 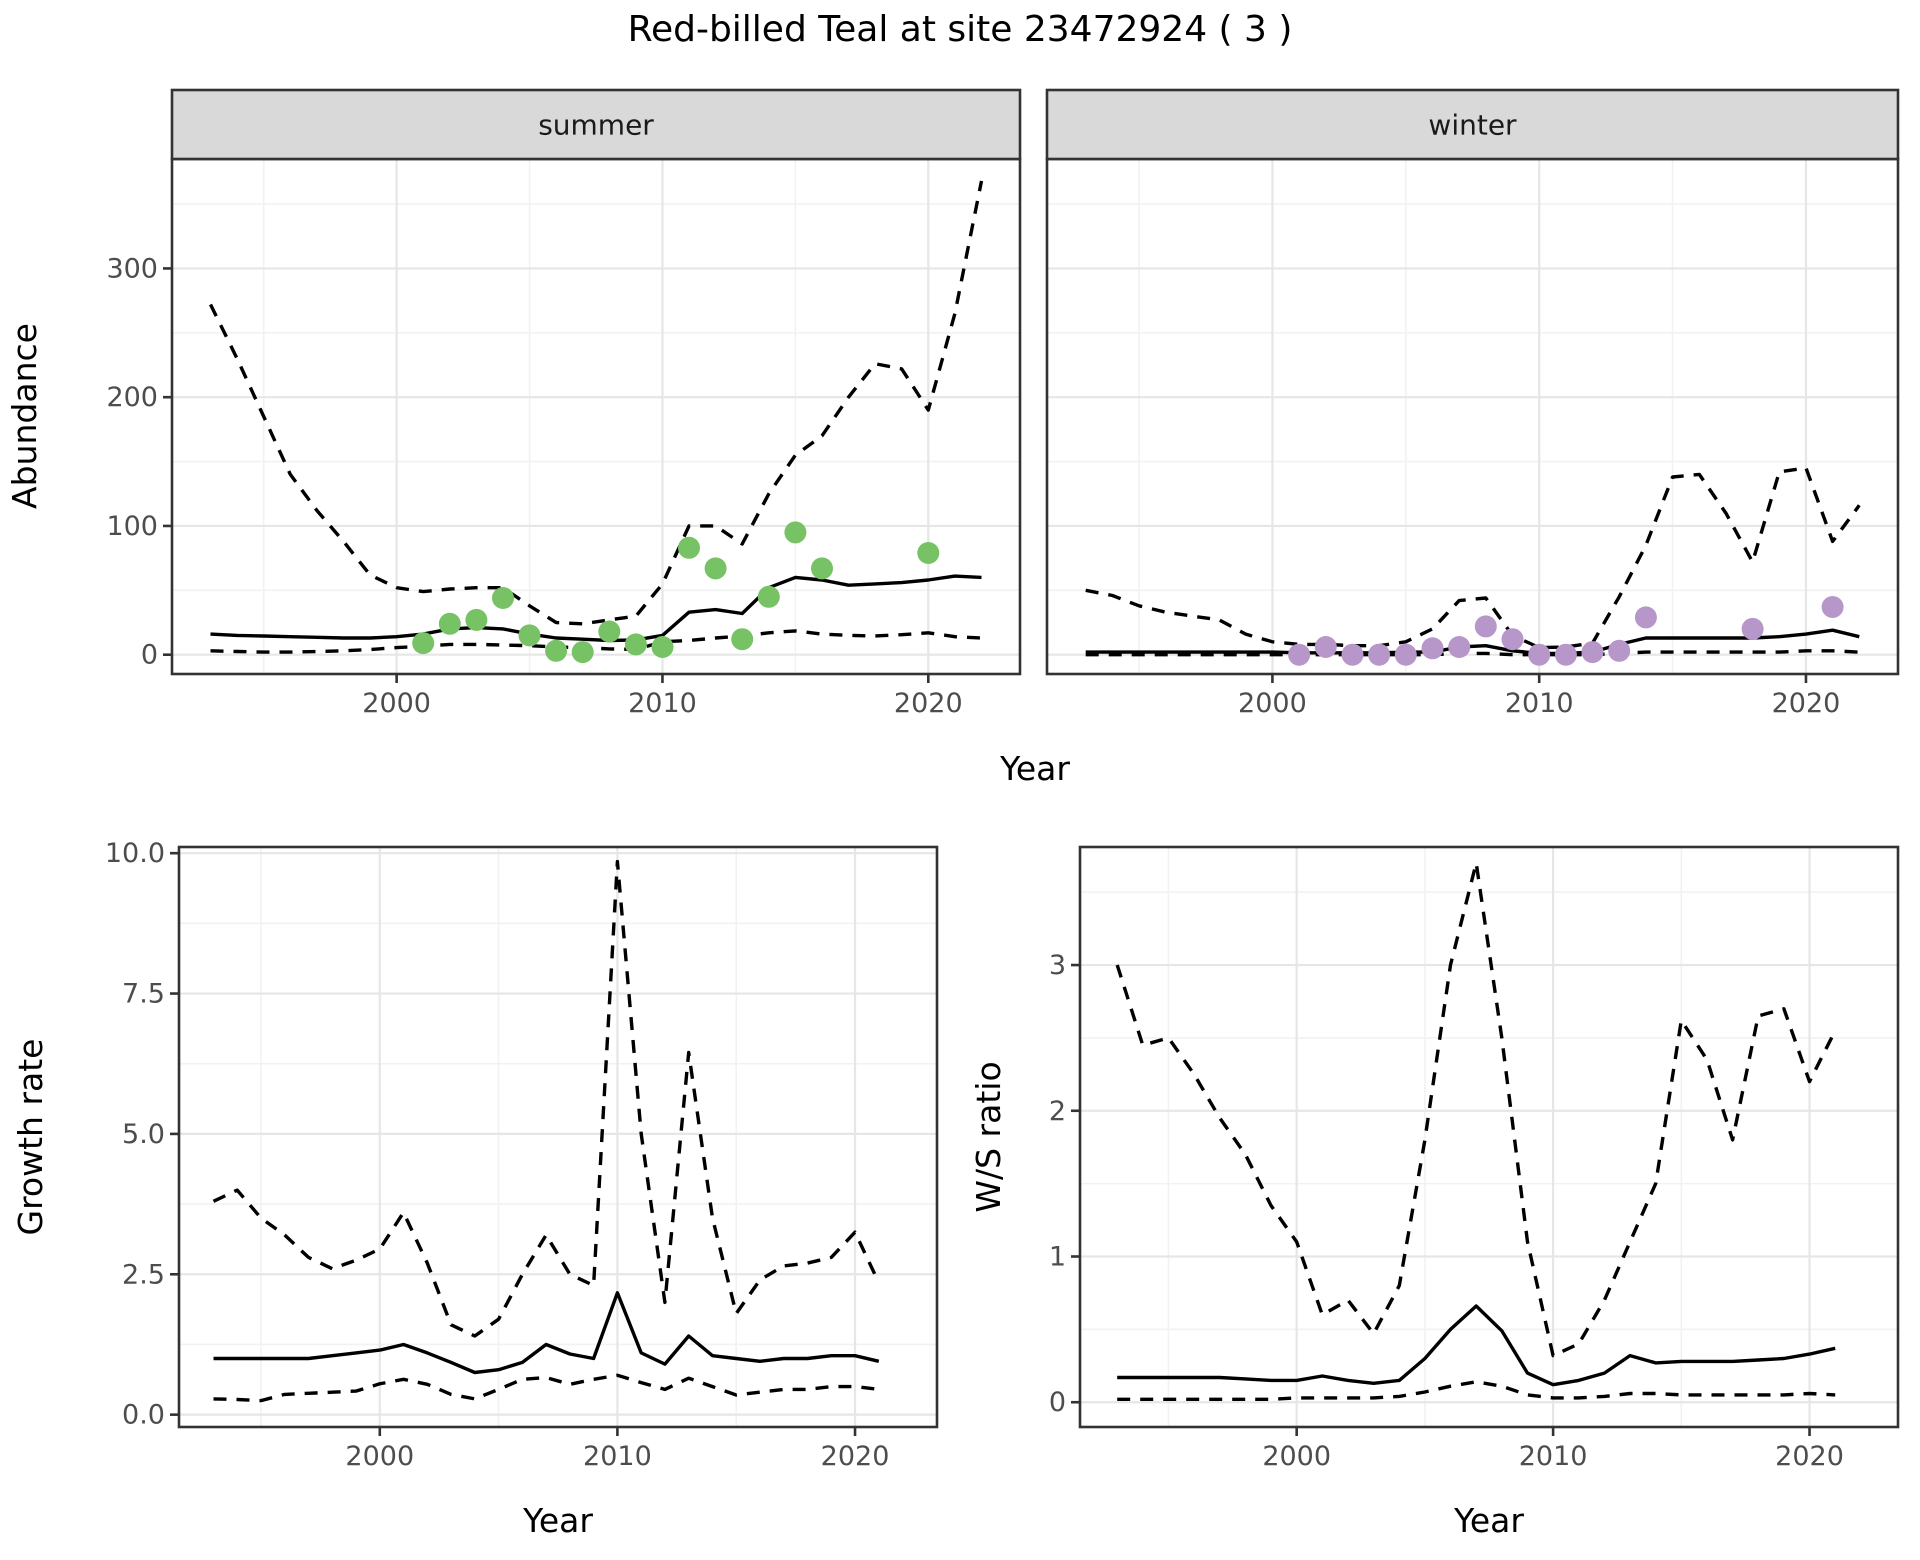 I want to click on chart-title: Red-billed Teal at site 23472924 ( 3 ), so click(x=960, y=29).